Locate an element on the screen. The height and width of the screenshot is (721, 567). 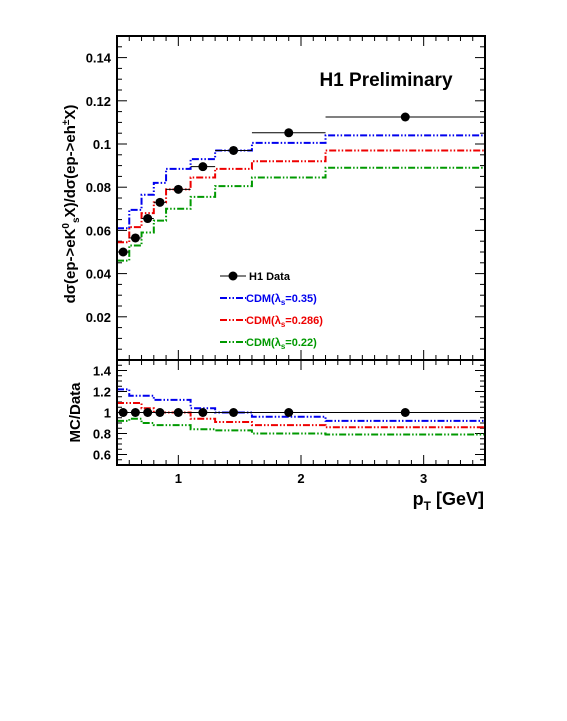
y-tick-label: 0.06 is located at coordinates (98, 230).